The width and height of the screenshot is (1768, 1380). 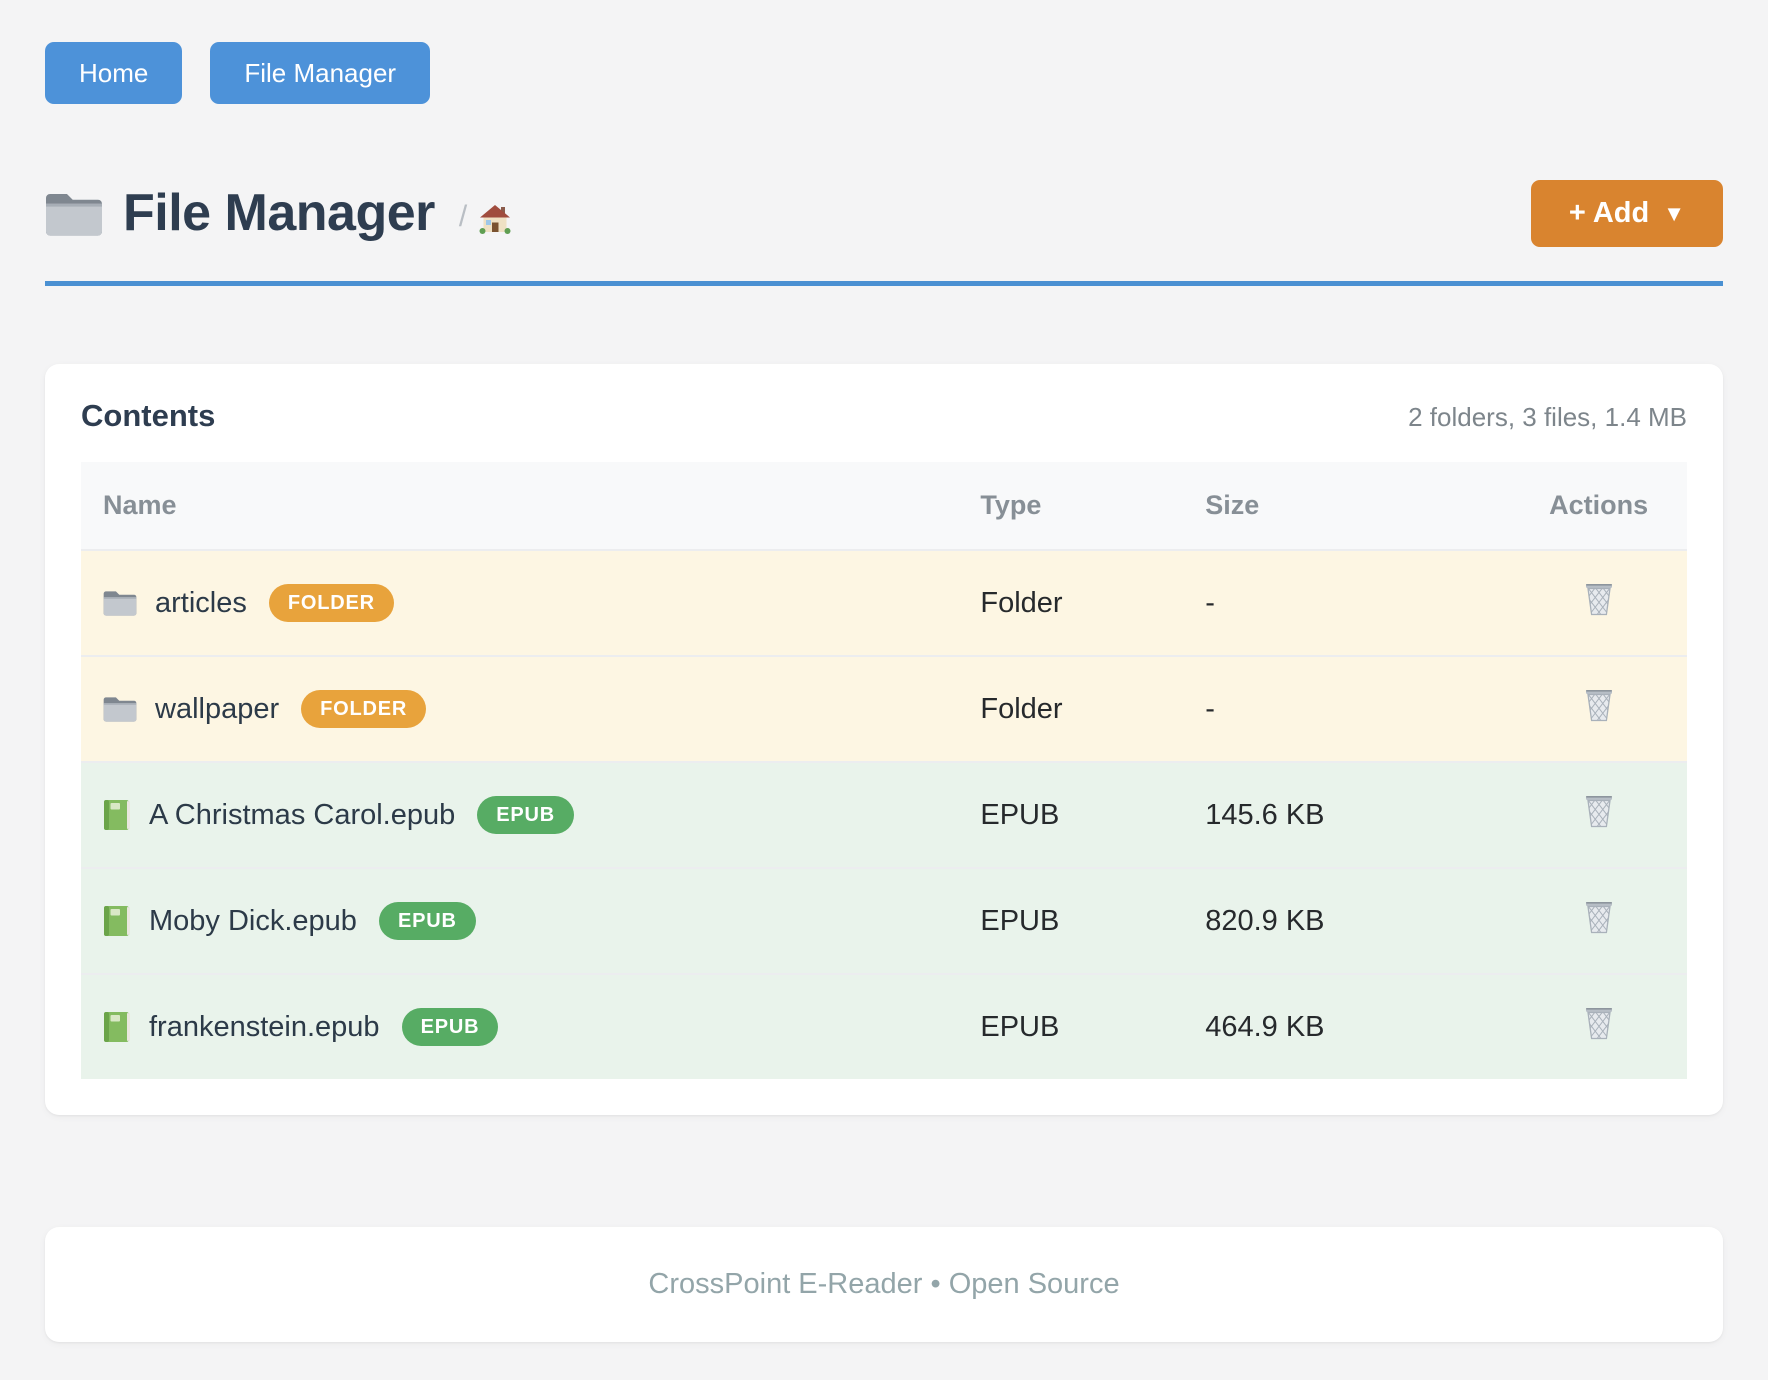 I want to click on file-name: frankenstein.epub, so click(x=264, y=1026).